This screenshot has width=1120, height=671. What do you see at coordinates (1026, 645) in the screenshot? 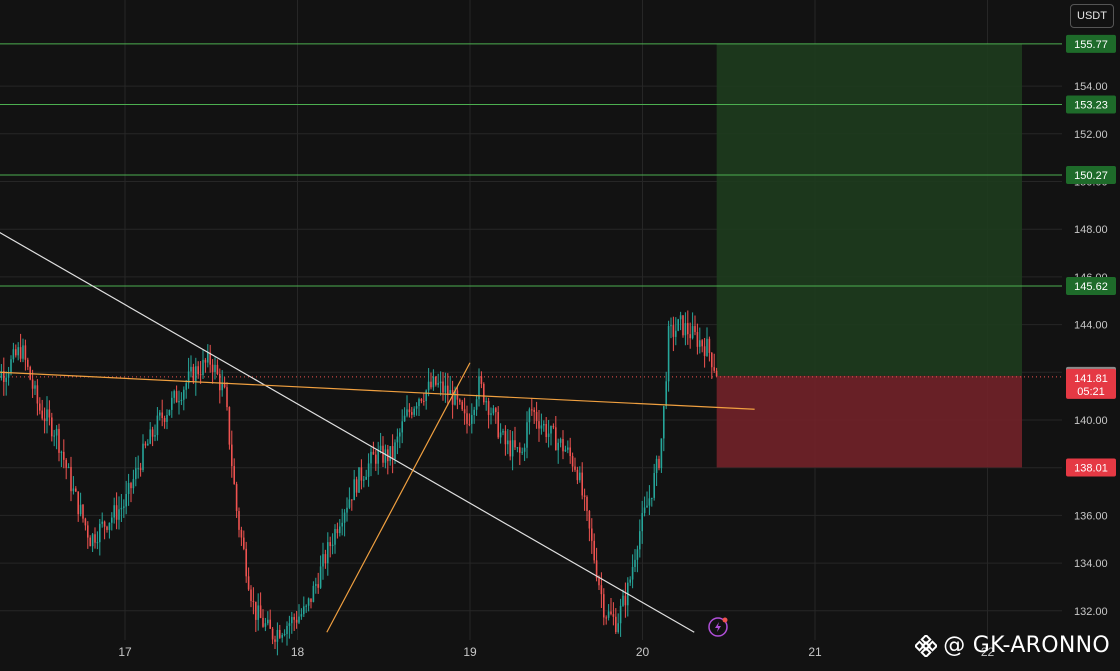
I see `watermark-text: @ GK-ARONNO` at bounding box center [1026, 645].